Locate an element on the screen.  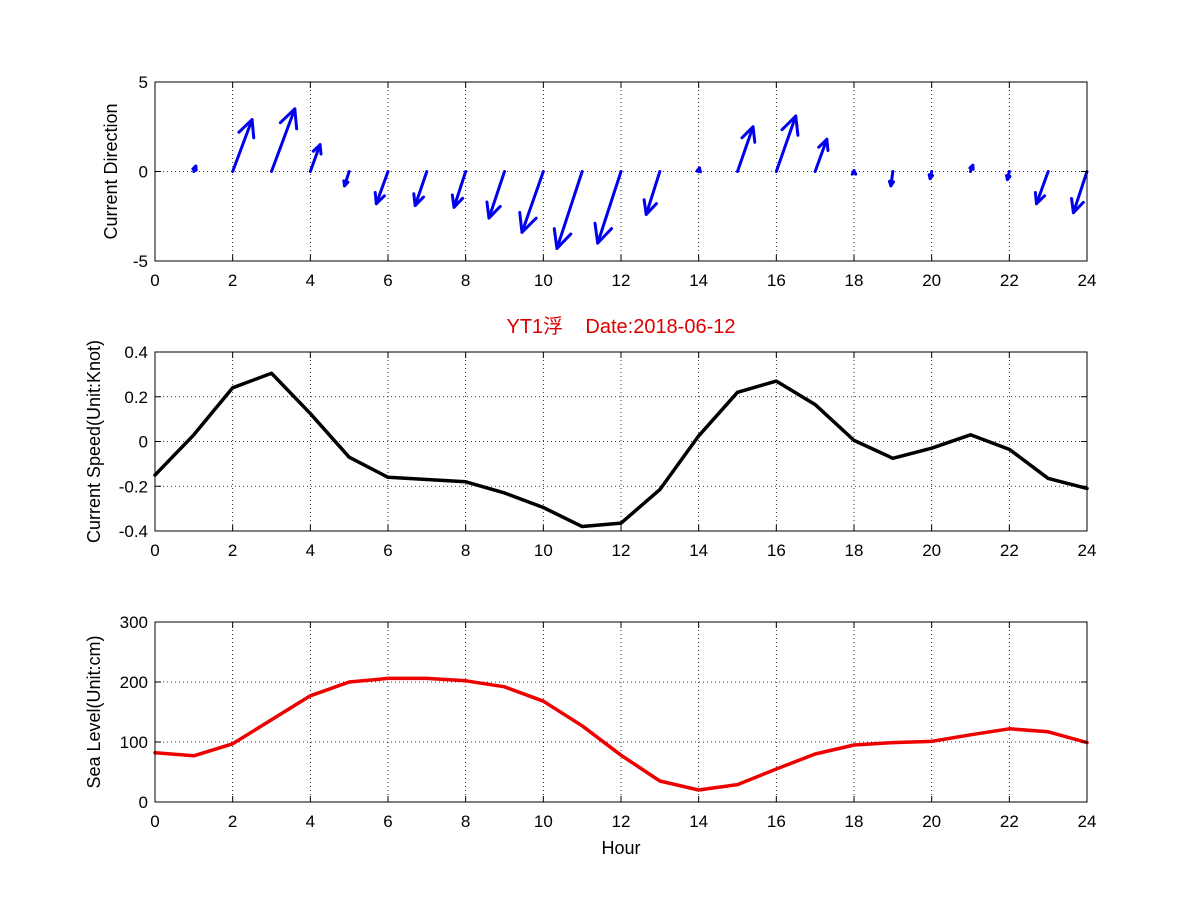
y-tick-label: -0.4 is located at coordinates (133, 531).